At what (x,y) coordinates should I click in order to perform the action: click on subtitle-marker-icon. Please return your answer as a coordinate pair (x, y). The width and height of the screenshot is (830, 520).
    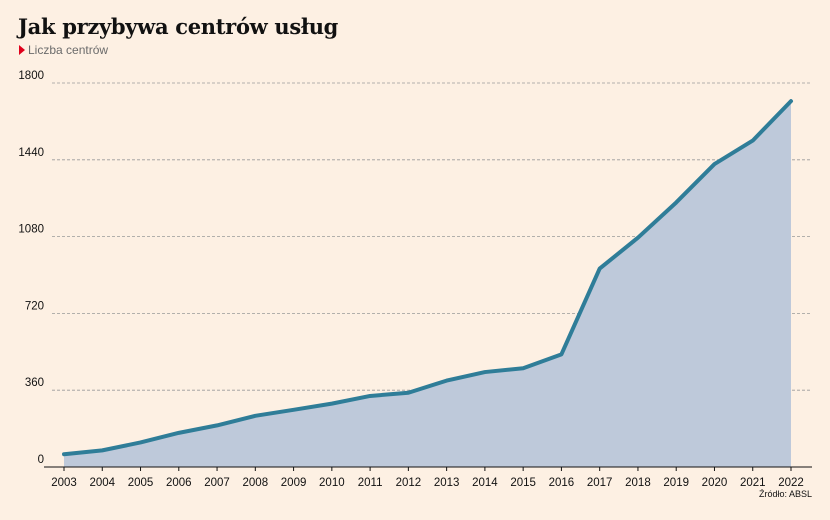
    Looking at the image, I should click on (22, 50).